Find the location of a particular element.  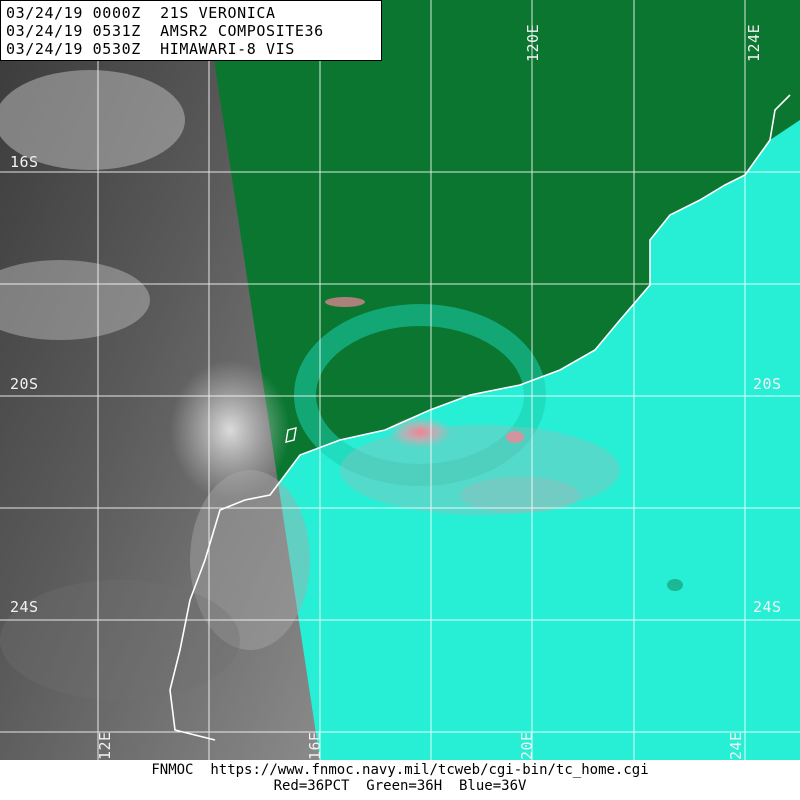

lat-label-24s-left: 24S is located at coordinates (24, 607).